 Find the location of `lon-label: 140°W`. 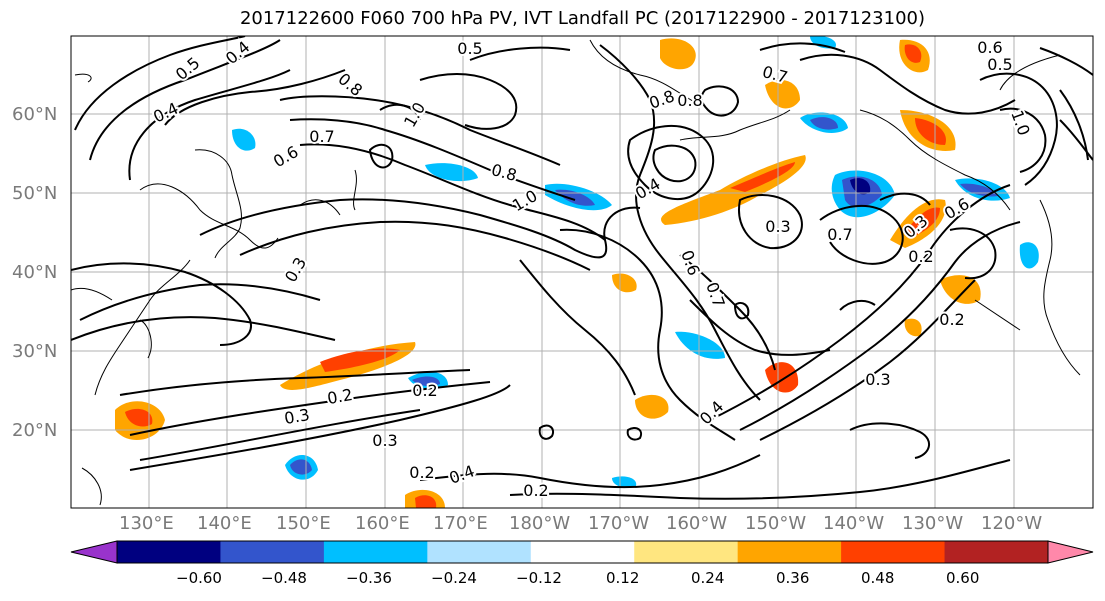

lon-label: 140°W is located at coordinates (854, 523).